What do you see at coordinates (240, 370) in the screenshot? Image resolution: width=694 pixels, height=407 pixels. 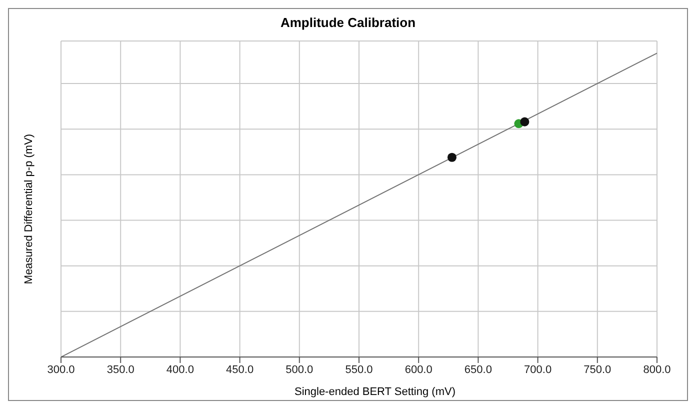 I see `x-tick-label: 450.0` at bounding box center [240, 370].